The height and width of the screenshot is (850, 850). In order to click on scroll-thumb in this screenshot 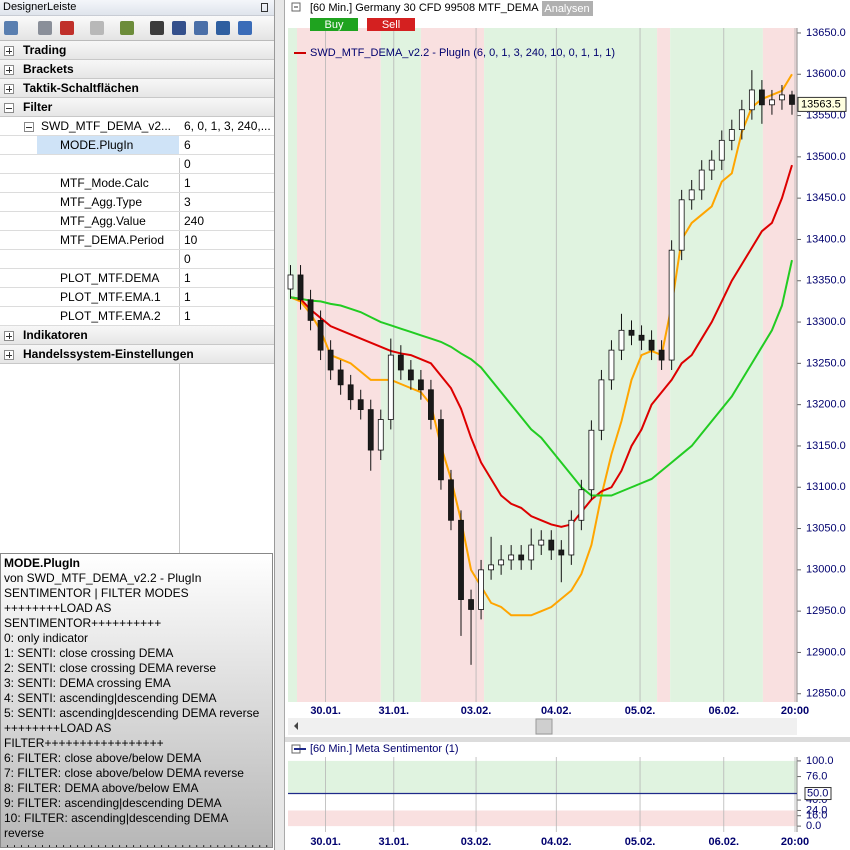, I will do `click(544, 726)`.